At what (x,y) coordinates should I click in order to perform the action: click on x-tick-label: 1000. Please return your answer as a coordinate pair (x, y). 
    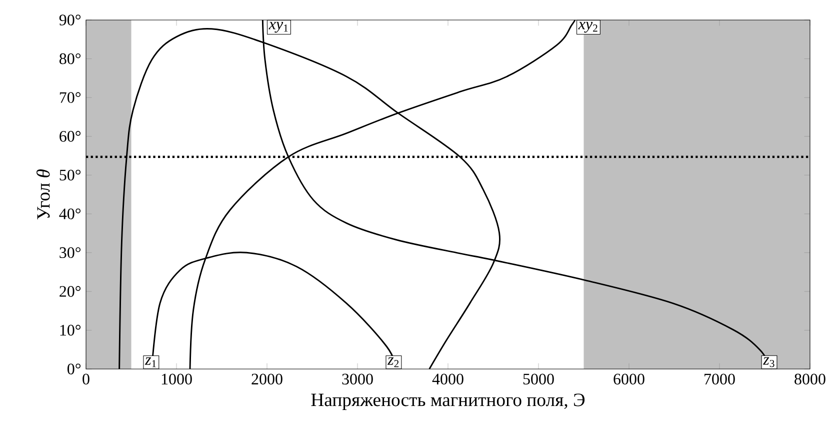
    Looking at the image, I should click on (177, 379).